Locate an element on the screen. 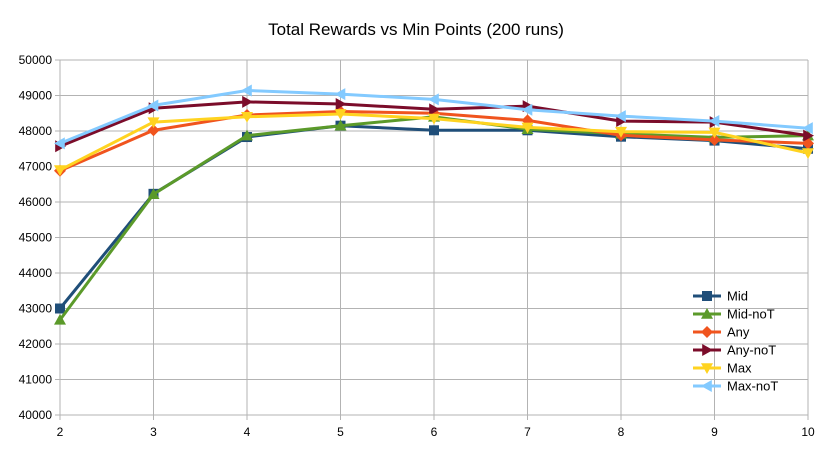 The image size is (832, 454). y-tick-label: 42000 is located at coordinates (36, 344).